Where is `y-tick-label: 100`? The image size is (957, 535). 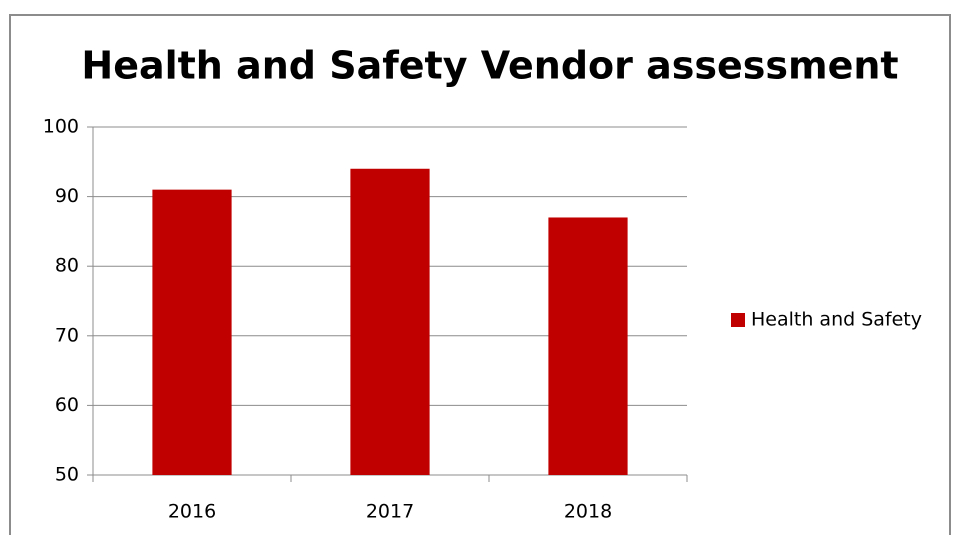 y-tick-label: 100 is located at coordinates (61, 127).